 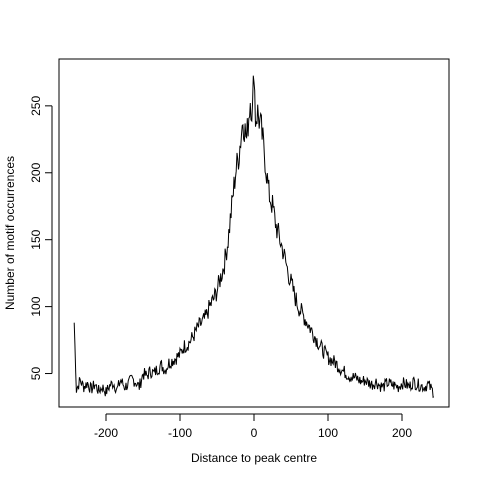 What do you see at coordinates (254, 458) in the screenshot?
I see `x-axis-label: Distance to peak centre` at bounding box center [254, 458].